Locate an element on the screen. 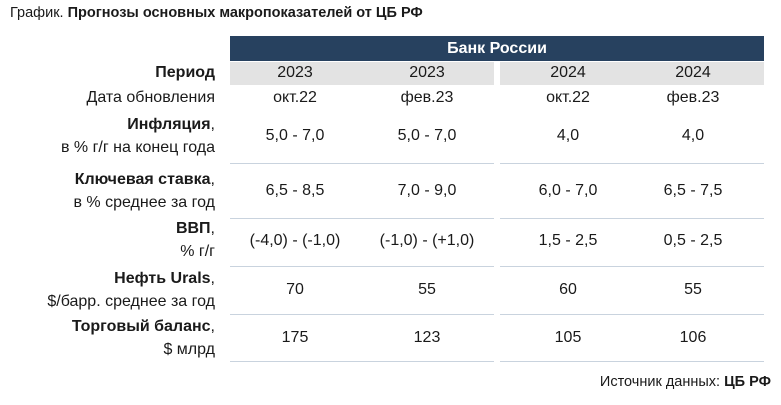 This screenshot has height=405, width=781. row-sub: $/барр. среднее за год is located at coordinates (131, 301).